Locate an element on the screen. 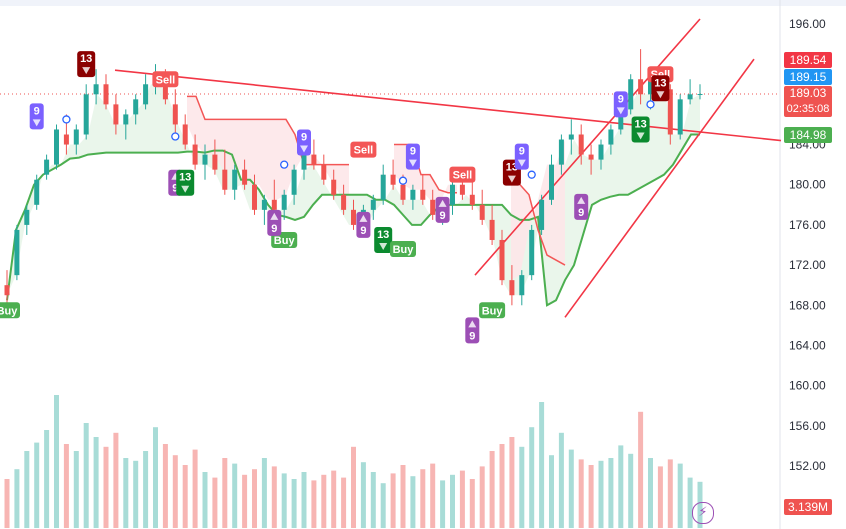 The height and width of the screenshot is (529, 846). lightning-icon: ⚡ is located at coordinates (703, 513).